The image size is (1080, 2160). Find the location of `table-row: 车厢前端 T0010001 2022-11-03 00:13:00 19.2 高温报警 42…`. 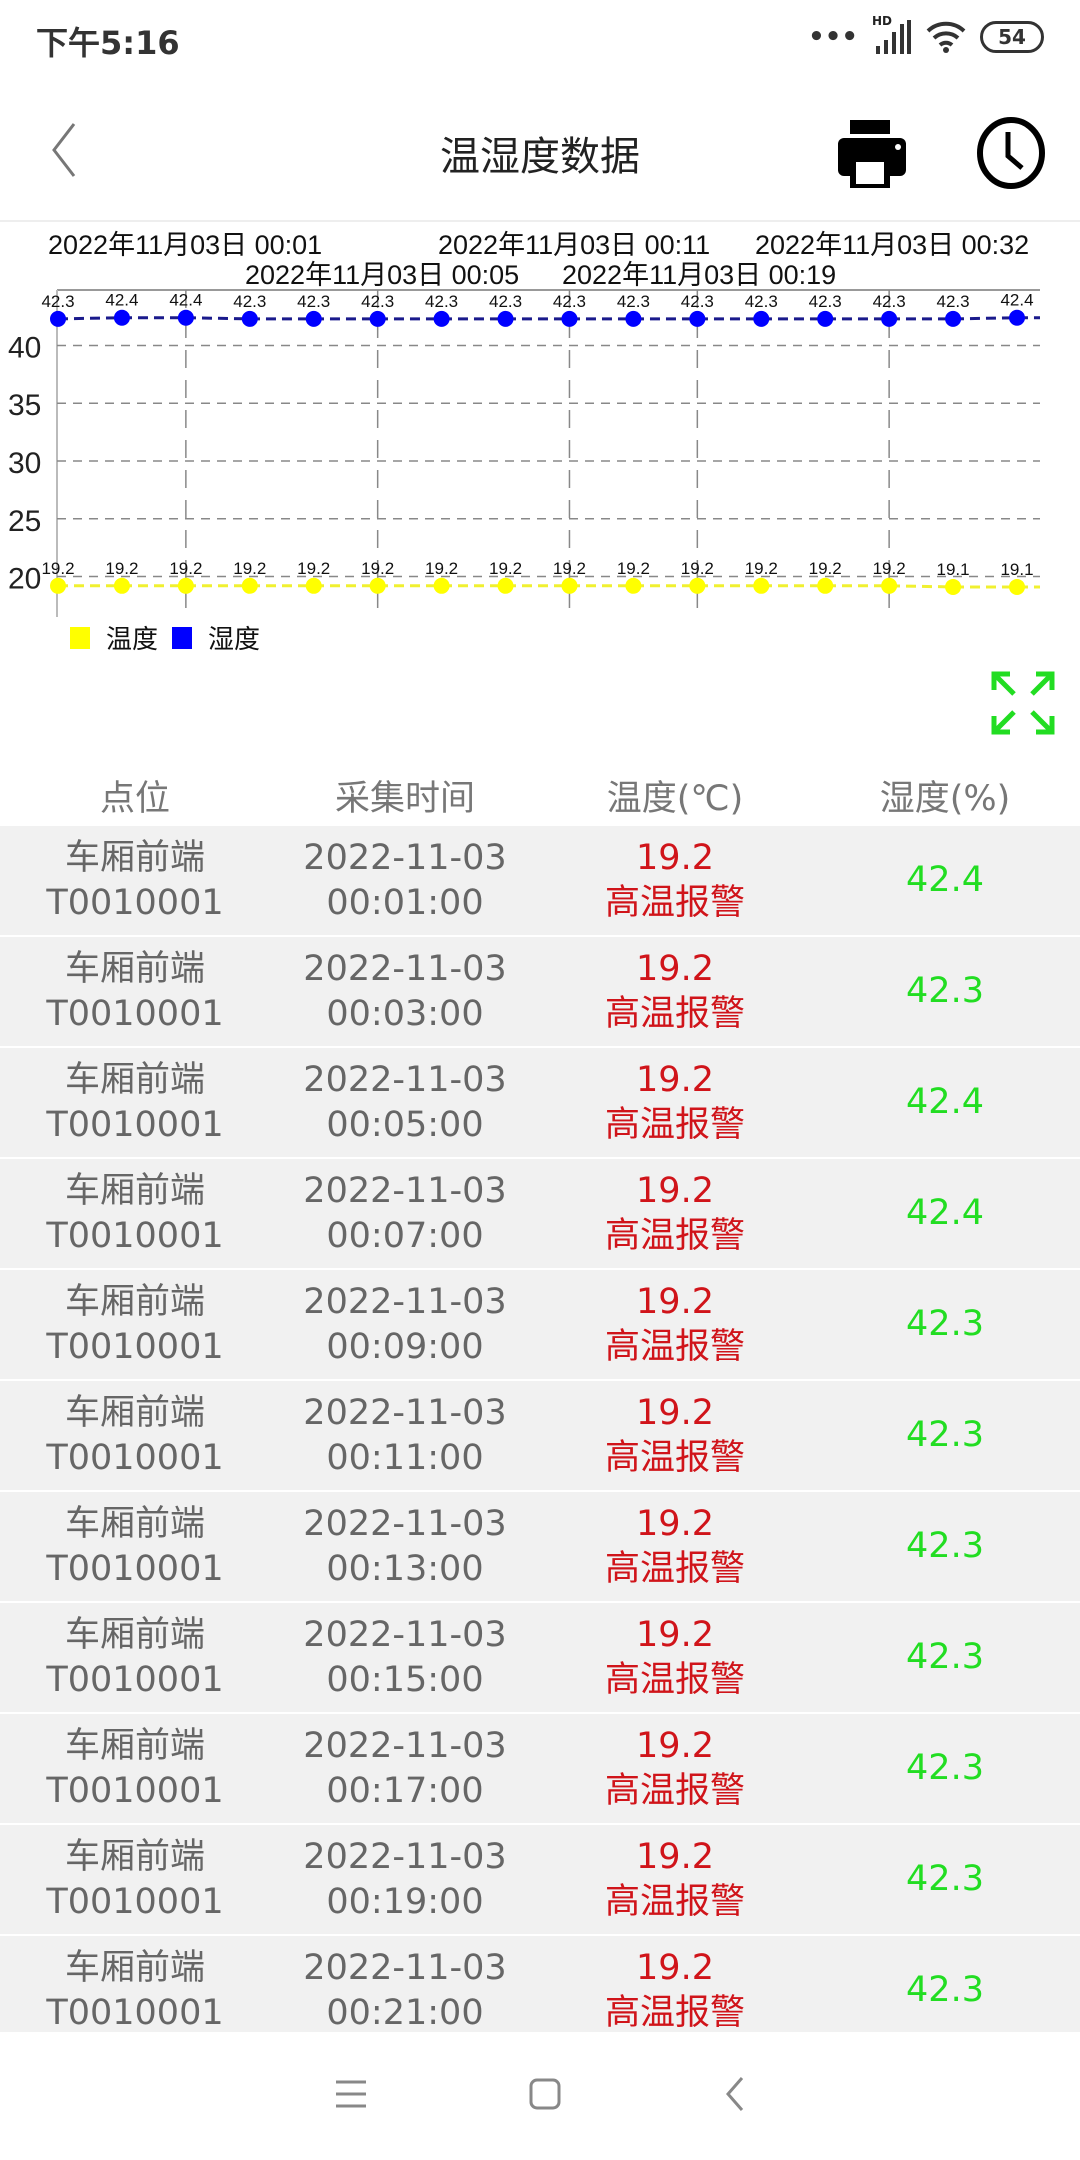

table-row: 车厢前端 T0010001 2022-11-03 00:13:00 19.2 高温报警 42… is located at coordinates (540, 1547).